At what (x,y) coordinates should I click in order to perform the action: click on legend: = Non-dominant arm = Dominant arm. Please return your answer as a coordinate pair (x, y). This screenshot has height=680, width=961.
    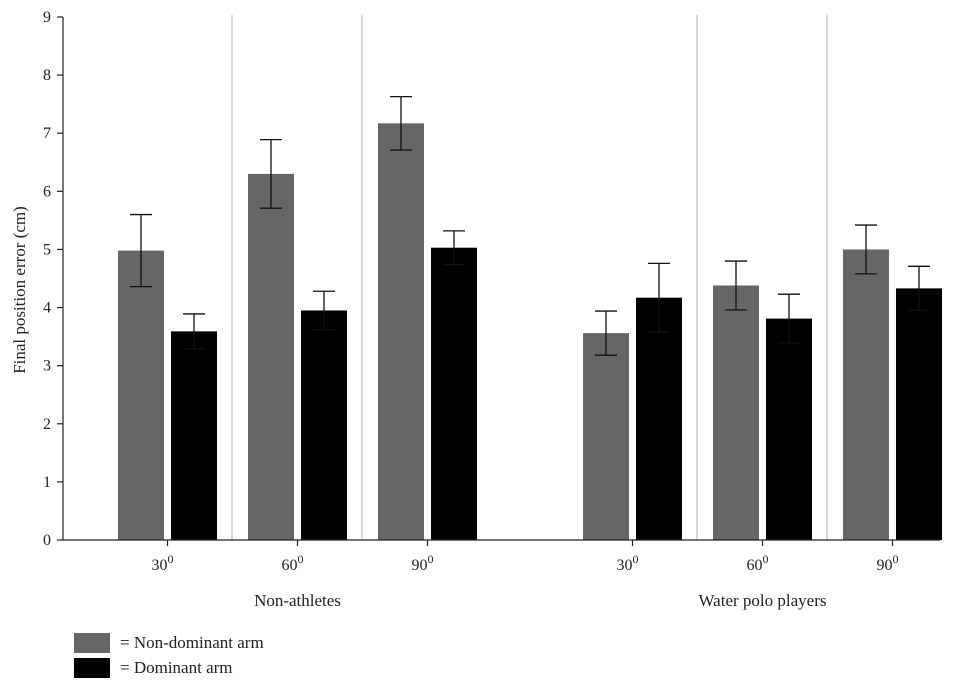
    Looking at the image, I should click on (169, 655).